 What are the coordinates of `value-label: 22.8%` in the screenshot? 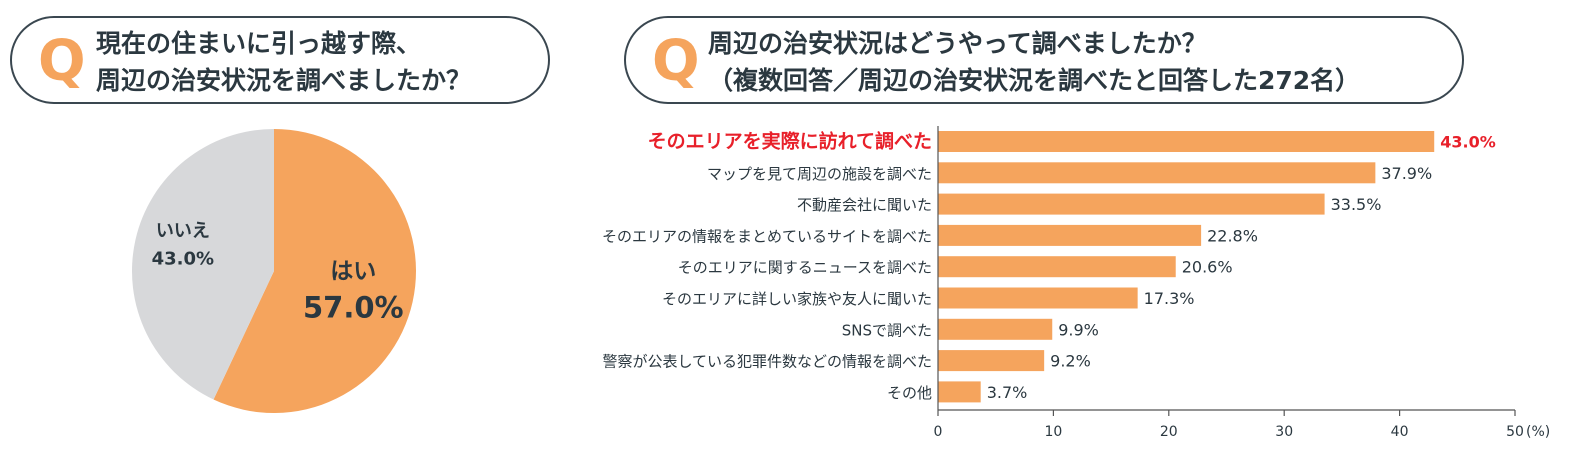 It's located at (1232, 235).